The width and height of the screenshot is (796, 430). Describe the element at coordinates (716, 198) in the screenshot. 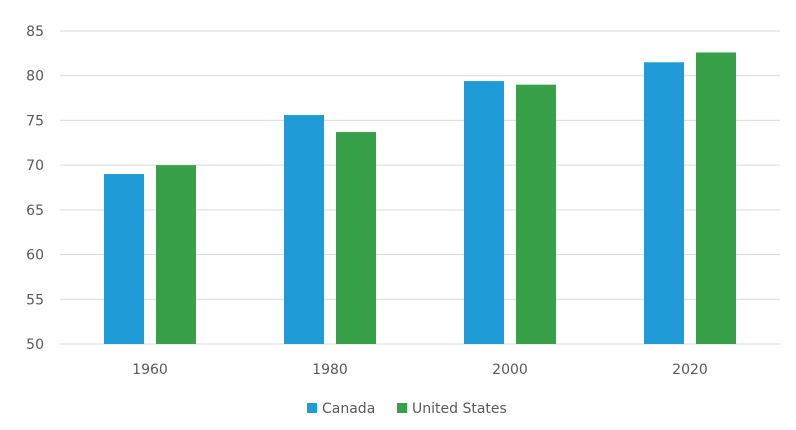

I see `bar-united-states-2020` at that location.